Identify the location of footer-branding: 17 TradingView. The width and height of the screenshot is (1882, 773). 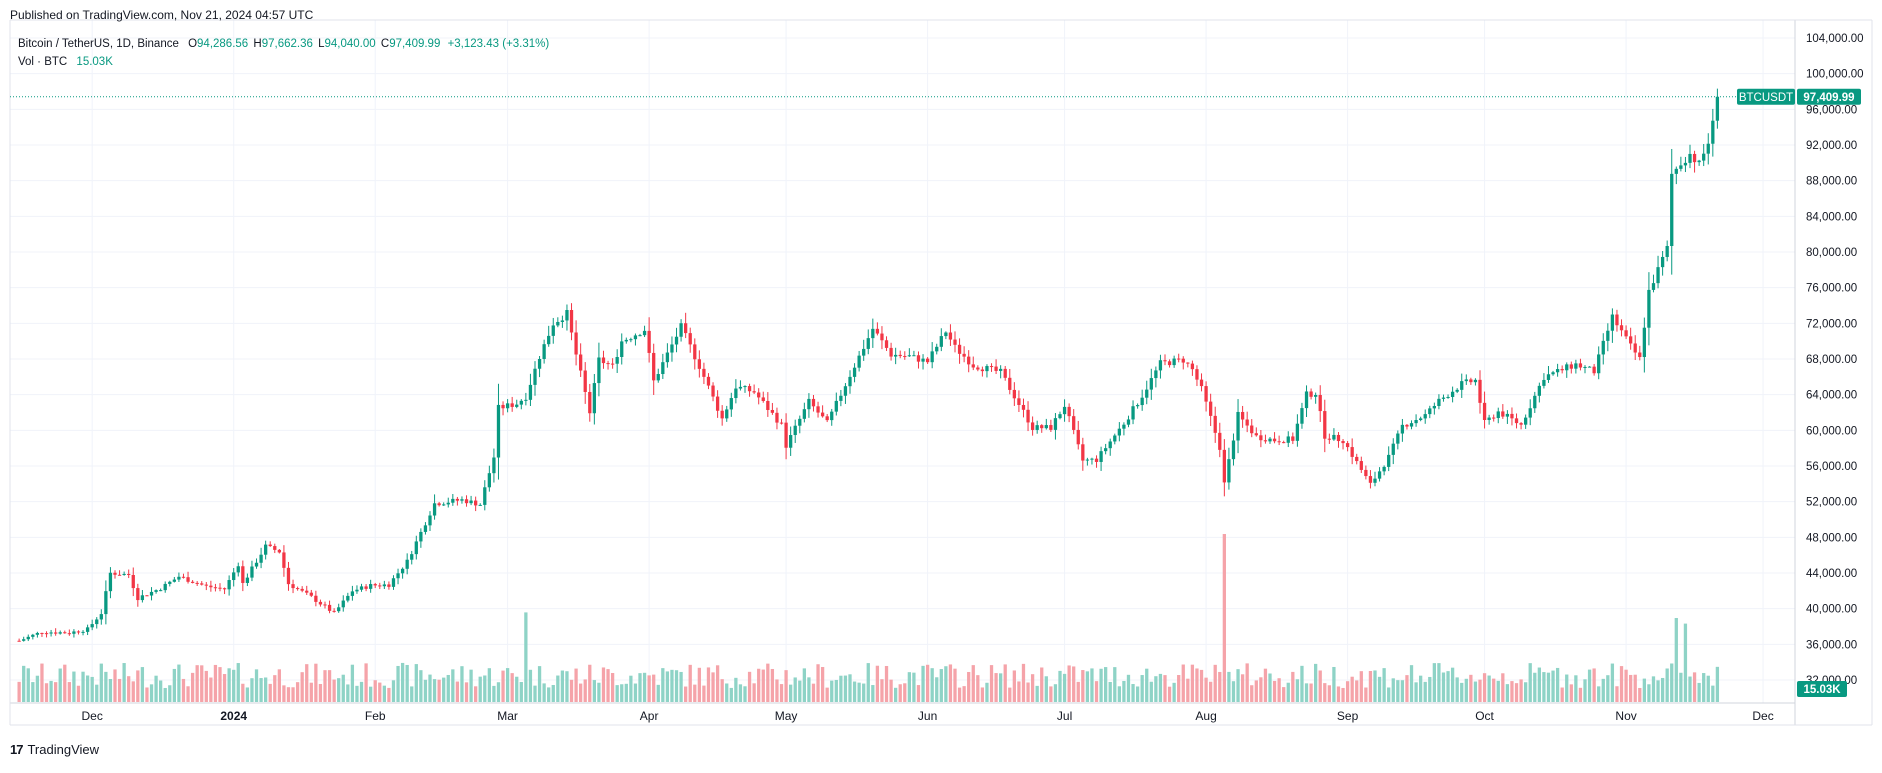
(54, 749).